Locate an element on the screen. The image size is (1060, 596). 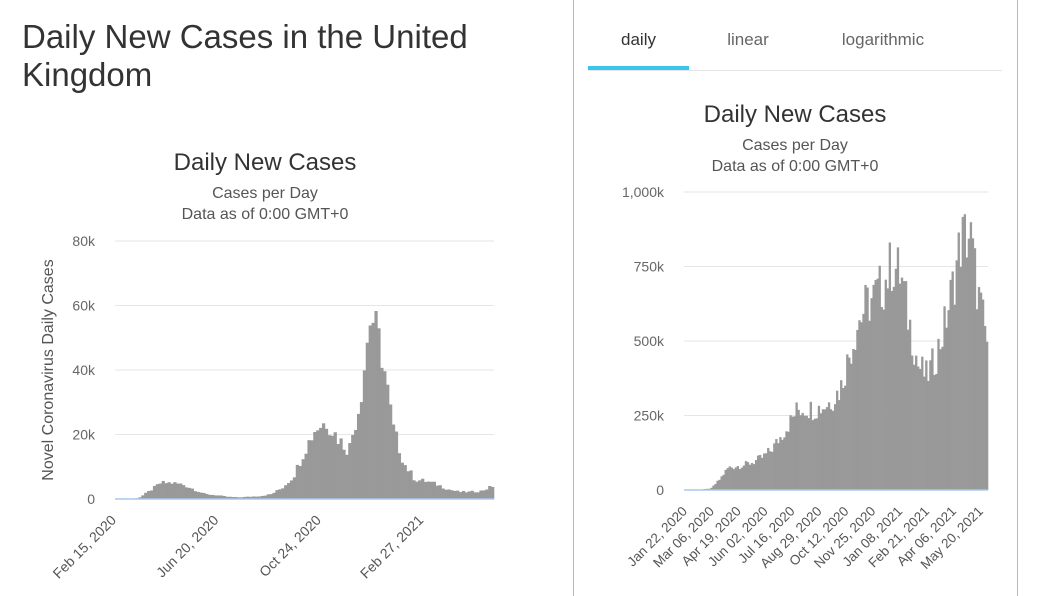
y-axis-label: Novel Coronavirus Daily Cases is located at coordinates (48, 369).